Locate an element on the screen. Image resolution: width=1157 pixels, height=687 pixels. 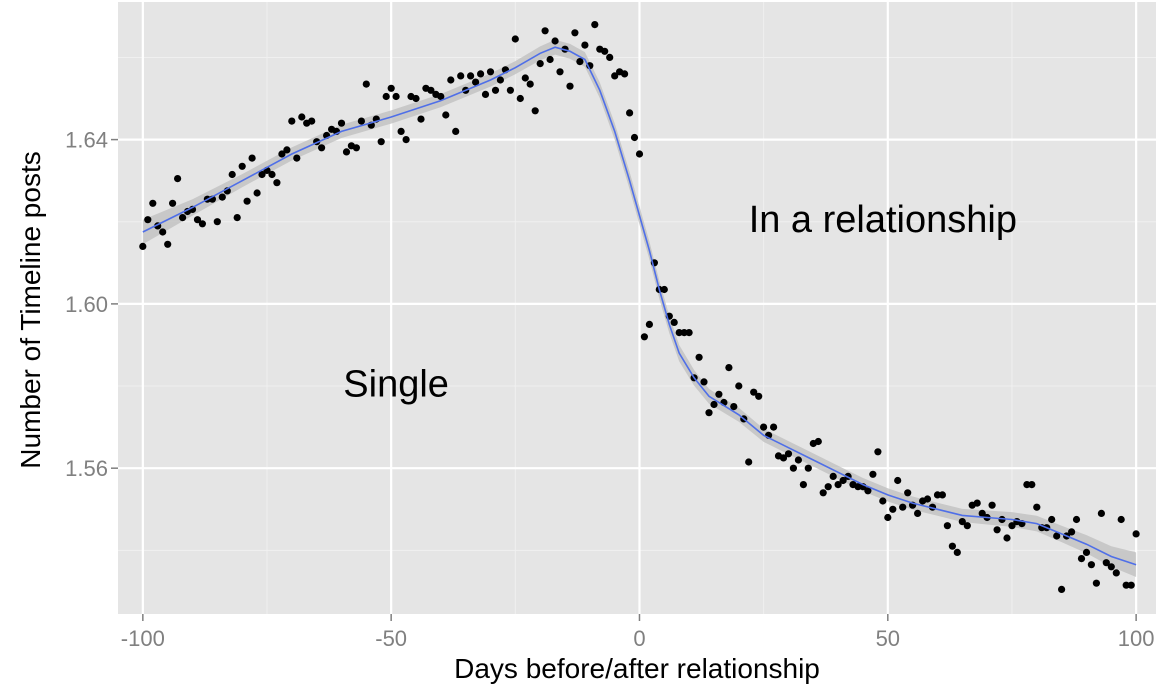
x-axis-ticks: -100 -50 0 50 100 is located at coordinates (638, 632).